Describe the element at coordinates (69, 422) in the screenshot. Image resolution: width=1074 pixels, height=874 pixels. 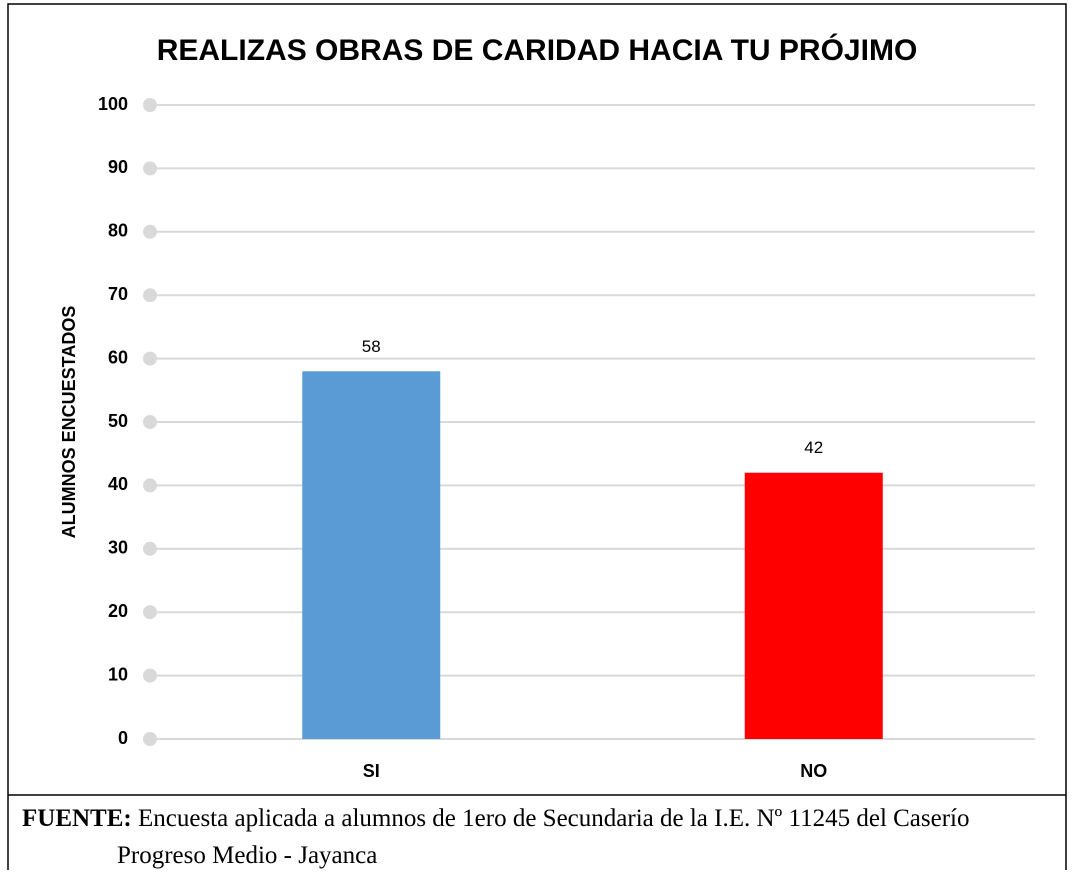
I see `y-axis-label: ALUMNOS ENCUESTADOS` at that location.